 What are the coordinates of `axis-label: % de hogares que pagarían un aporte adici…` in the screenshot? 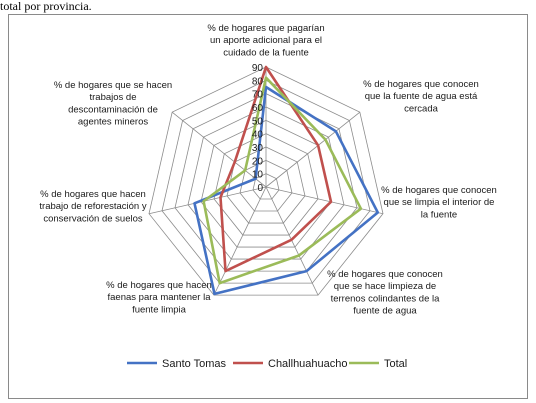 It's located at (265, 40).